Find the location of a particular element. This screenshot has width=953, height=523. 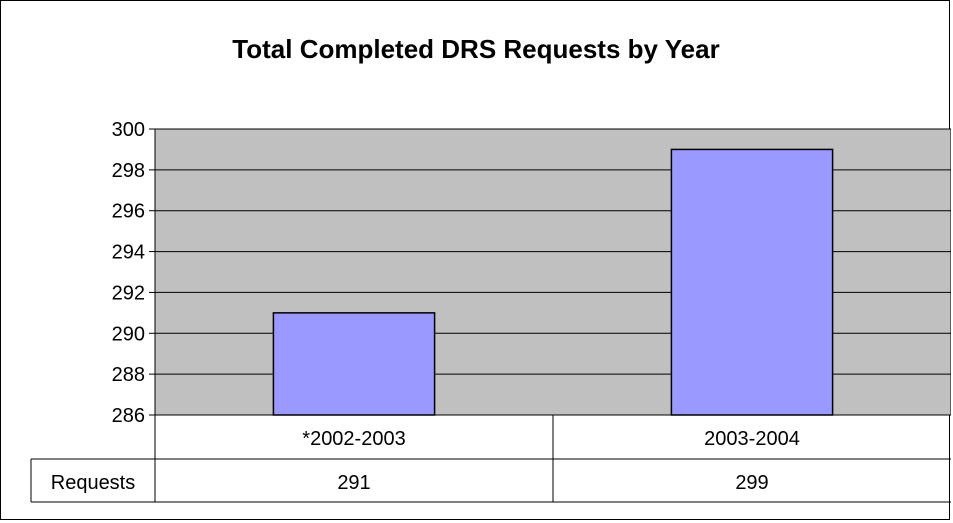

y-tick-label: 294 is located at coordinates (128, 253).